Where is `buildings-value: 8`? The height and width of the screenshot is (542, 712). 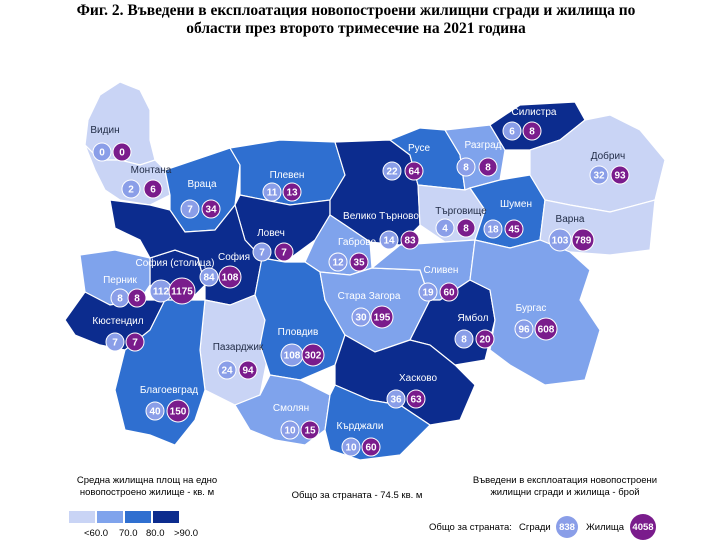
buildings-value: 8 is located at coordinates (464, 340).